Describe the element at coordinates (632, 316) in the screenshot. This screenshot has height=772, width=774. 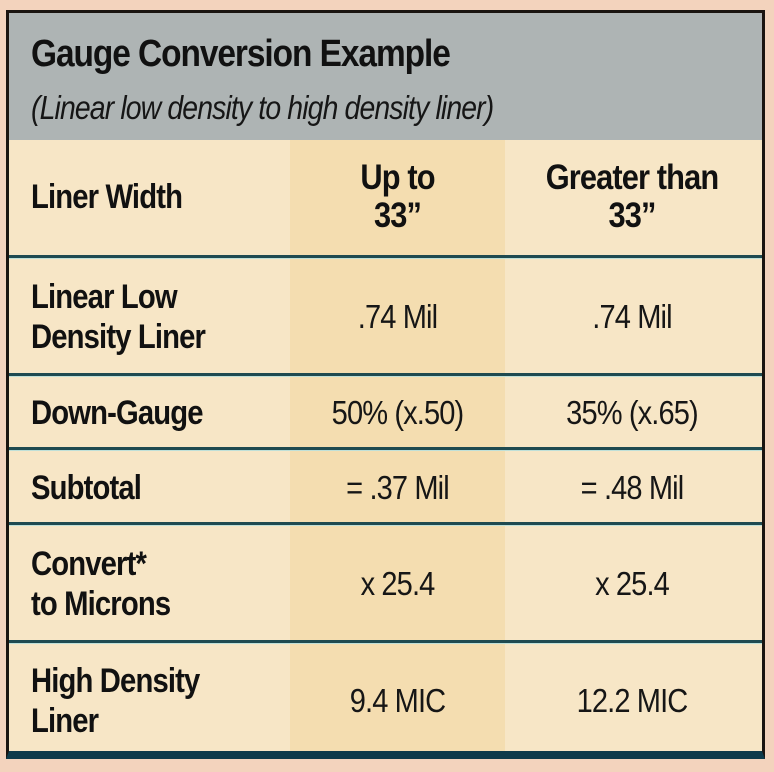
I see `row-value-greater-than-33: .74 Mil` at that location.